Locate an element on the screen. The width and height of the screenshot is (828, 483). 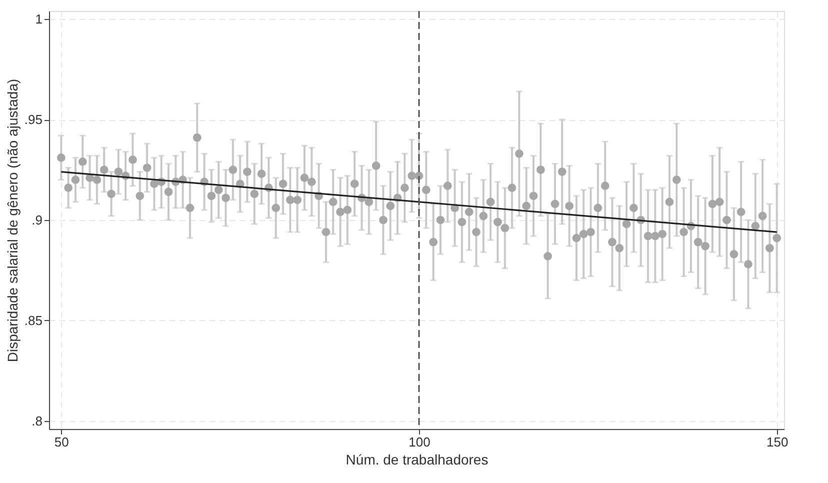
y-axis-title: Disparidade salarial de gênero (não ajustada) is located at coordinates (12, 220).